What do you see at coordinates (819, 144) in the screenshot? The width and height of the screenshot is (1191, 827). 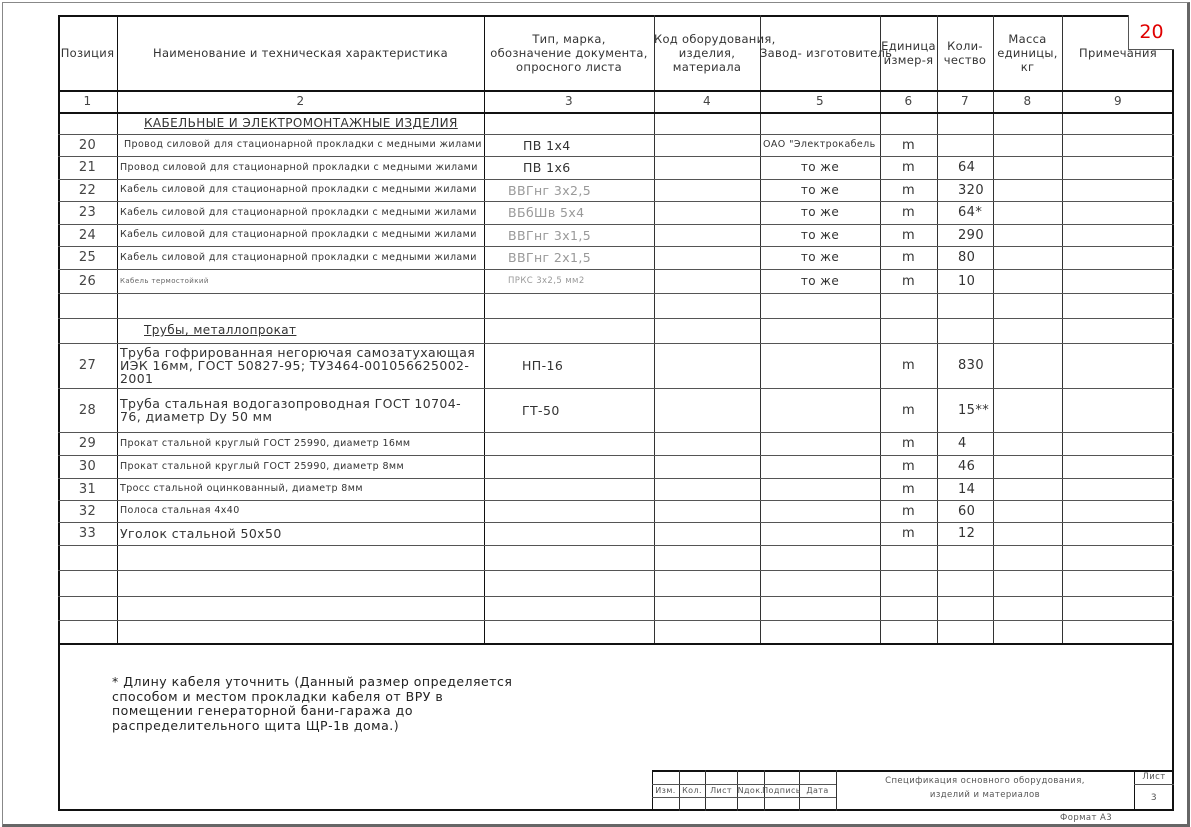 I see `manufacturer: ОАО "Электрокабель` at bounding box center [819, 144].